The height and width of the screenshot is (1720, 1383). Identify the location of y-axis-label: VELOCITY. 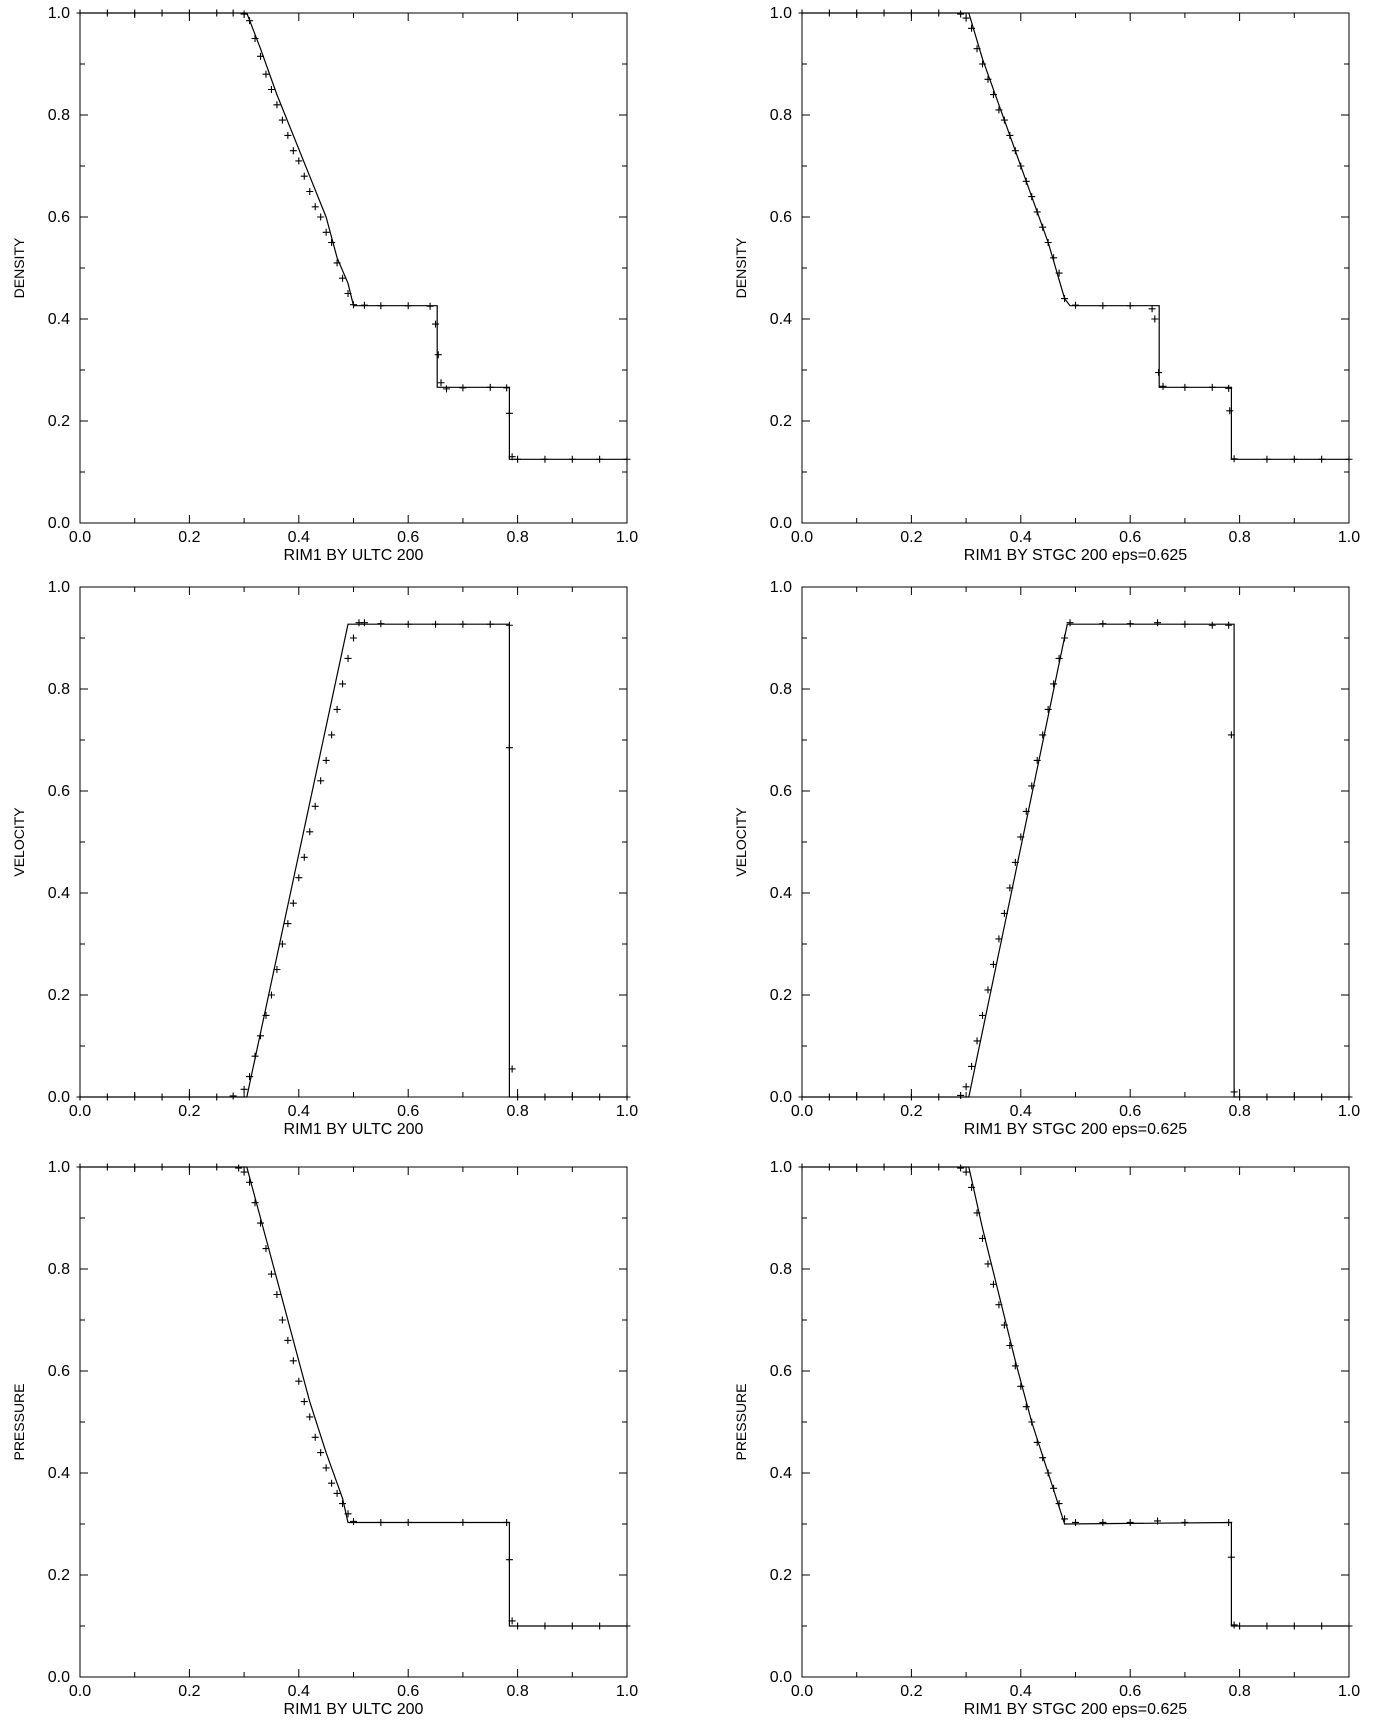
(19, 842).